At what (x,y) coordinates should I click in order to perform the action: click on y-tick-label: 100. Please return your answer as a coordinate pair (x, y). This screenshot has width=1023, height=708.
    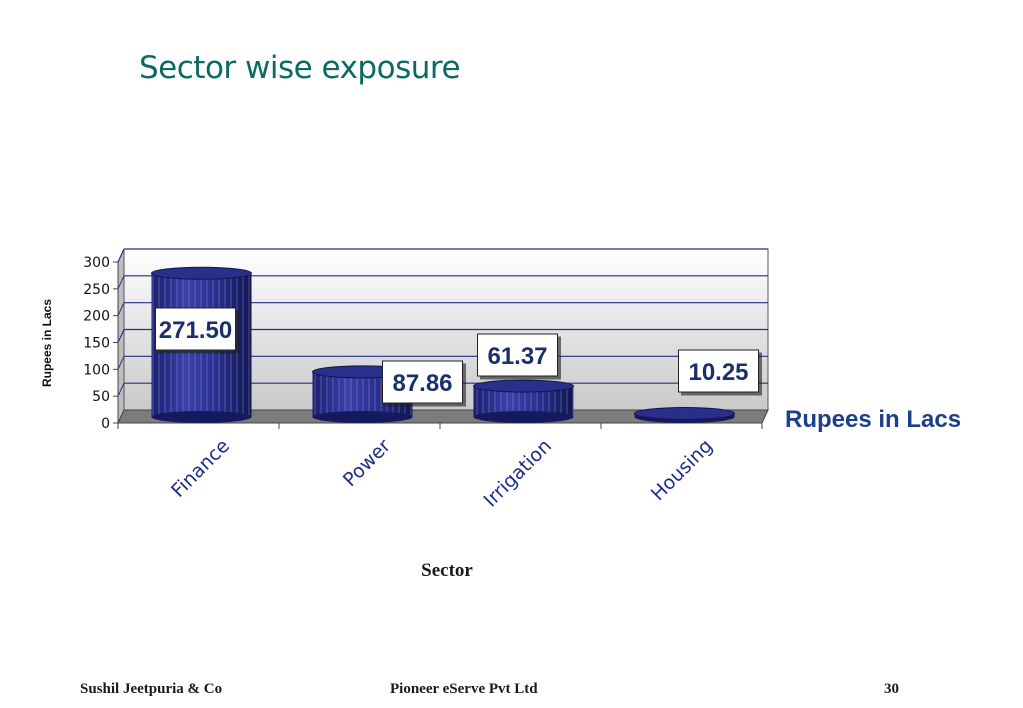
    Looking at the image, I should click on (96, 370).